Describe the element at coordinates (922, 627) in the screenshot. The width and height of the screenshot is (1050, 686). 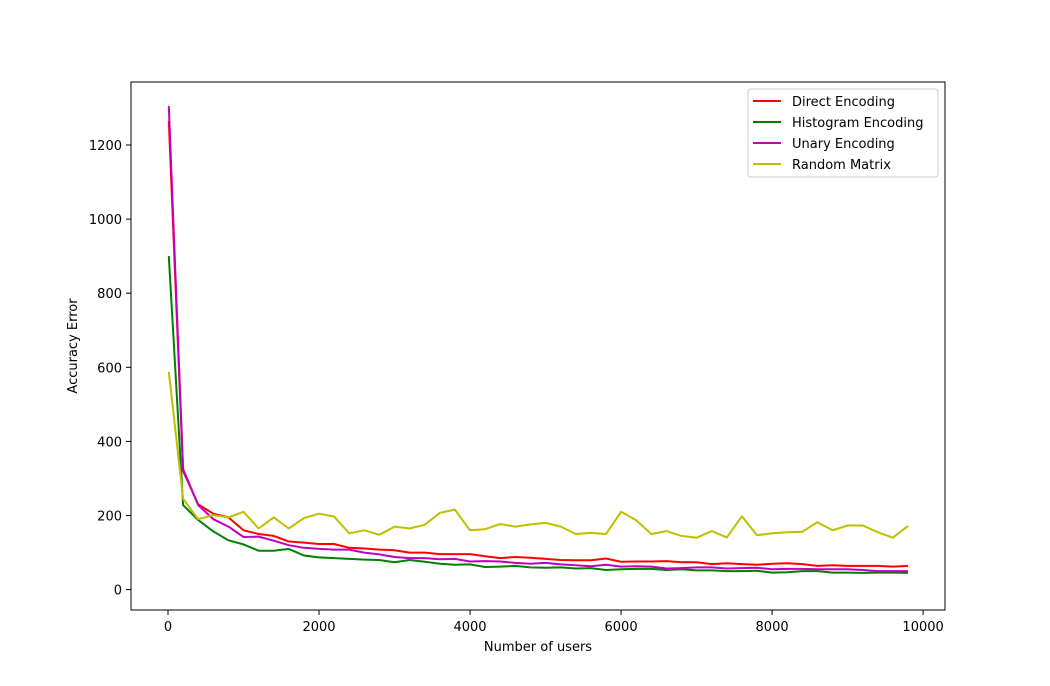
I see `x-tick-label-5: 10000` at that location.